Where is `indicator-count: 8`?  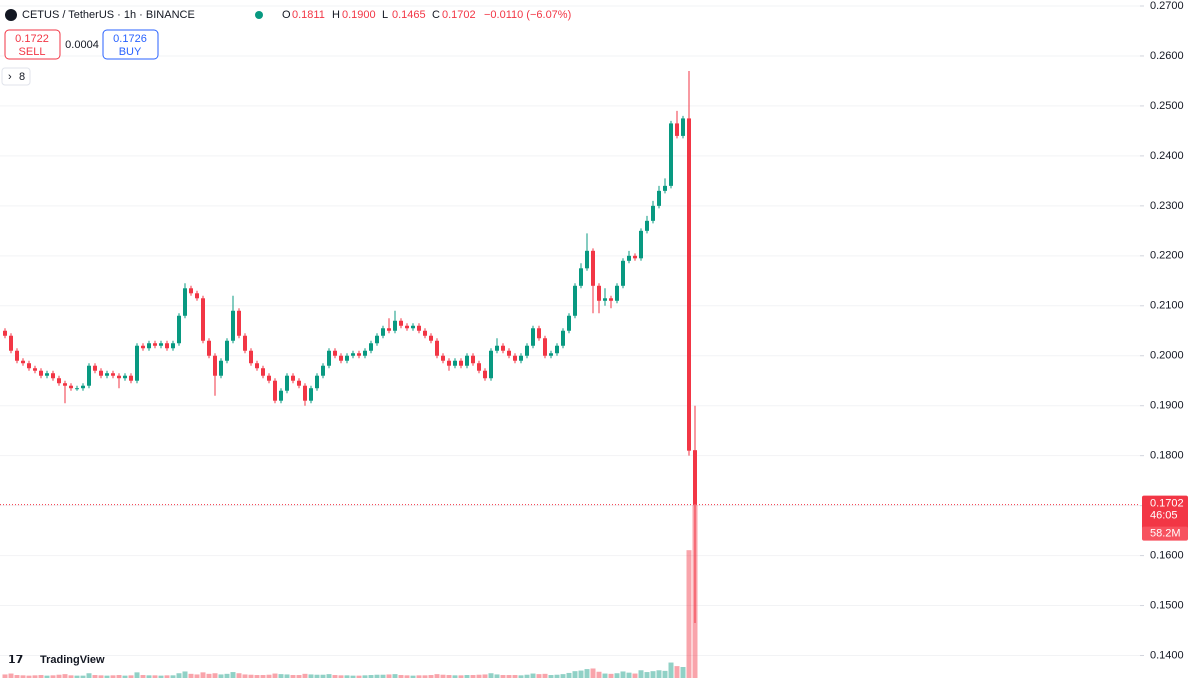 indicator-count: 8 is located at coordinates (22, 77).